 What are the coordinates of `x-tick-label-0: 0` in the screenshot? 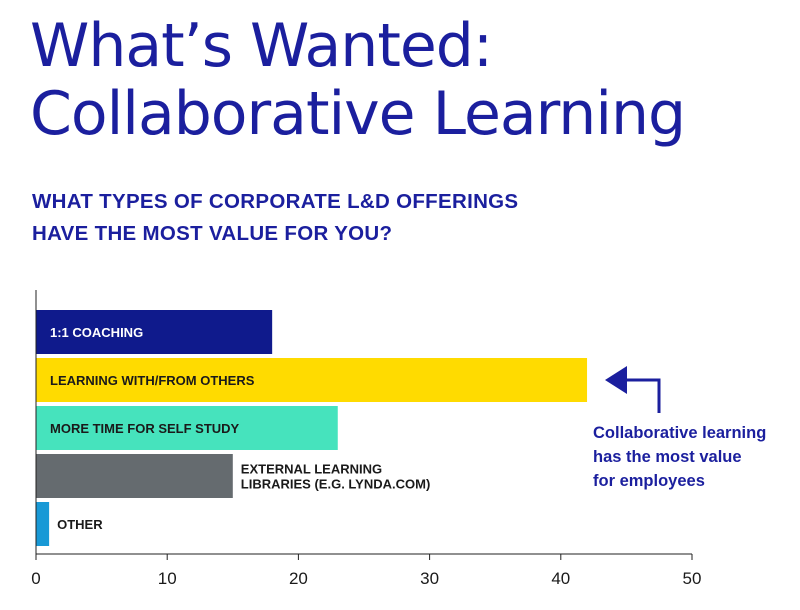 It's located at (35, 578).